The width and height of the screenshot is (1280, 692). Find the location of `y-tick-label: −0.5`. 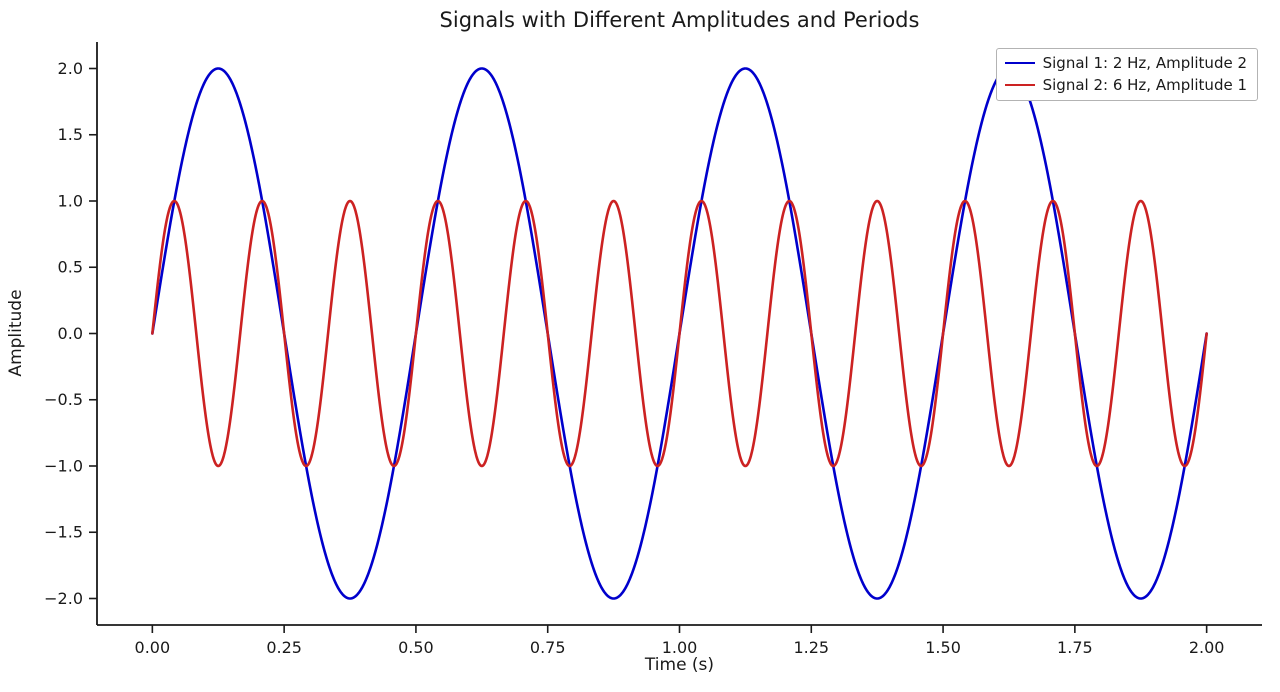

y-tick-label: −0.5 is located at coordinates (63, 399).